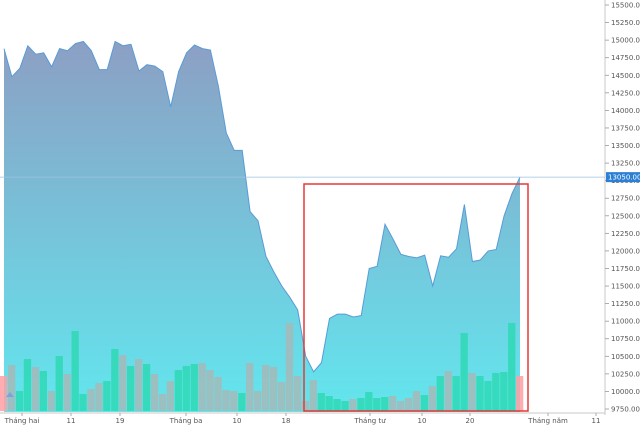 Image resolution: width=640 pixels, height=427 pixels. I want to click on y-tick-label: 12250.00, so click(625, 234).